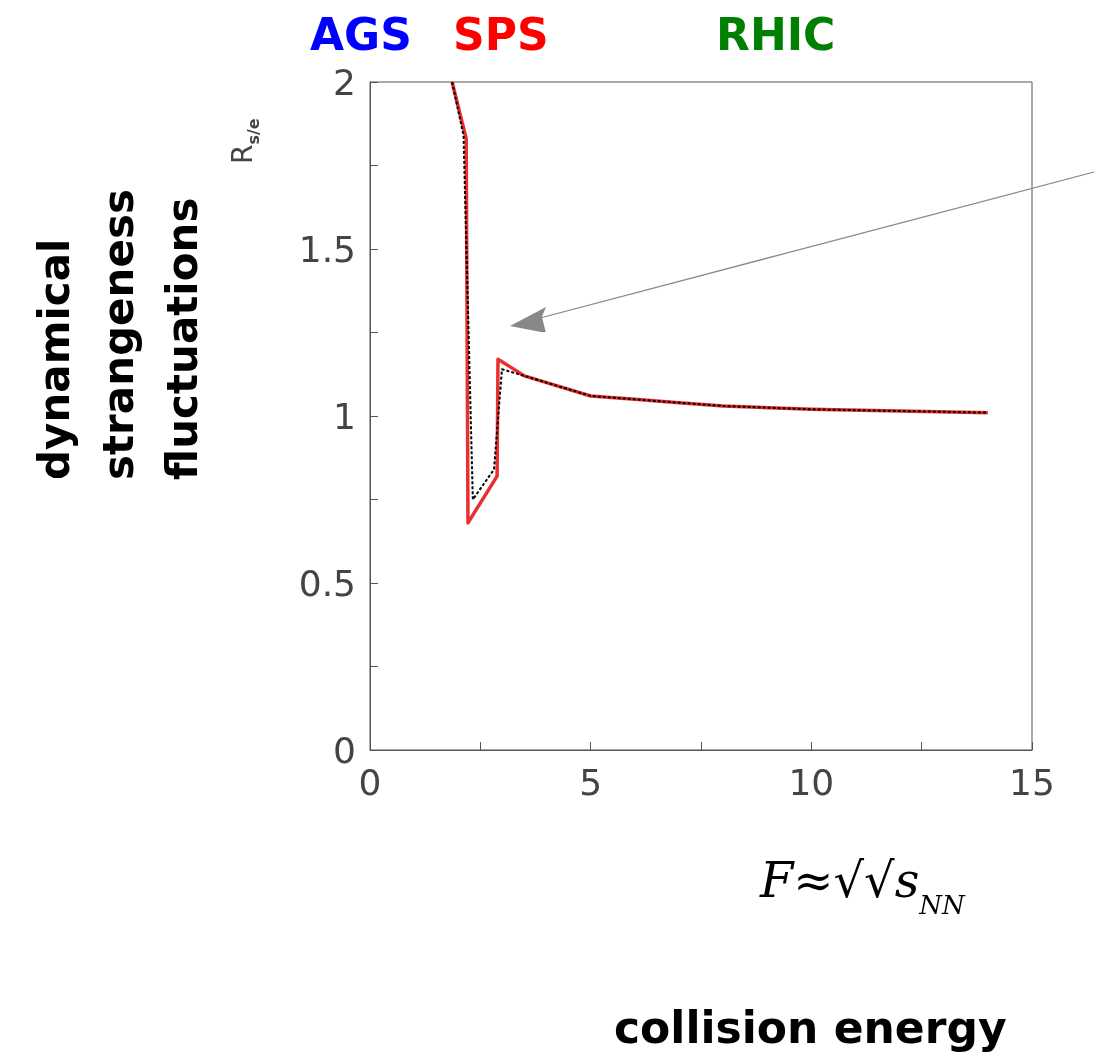 The image size is (1094, 1062). I want to click on y-tick-label: 1, so click(344, 416).